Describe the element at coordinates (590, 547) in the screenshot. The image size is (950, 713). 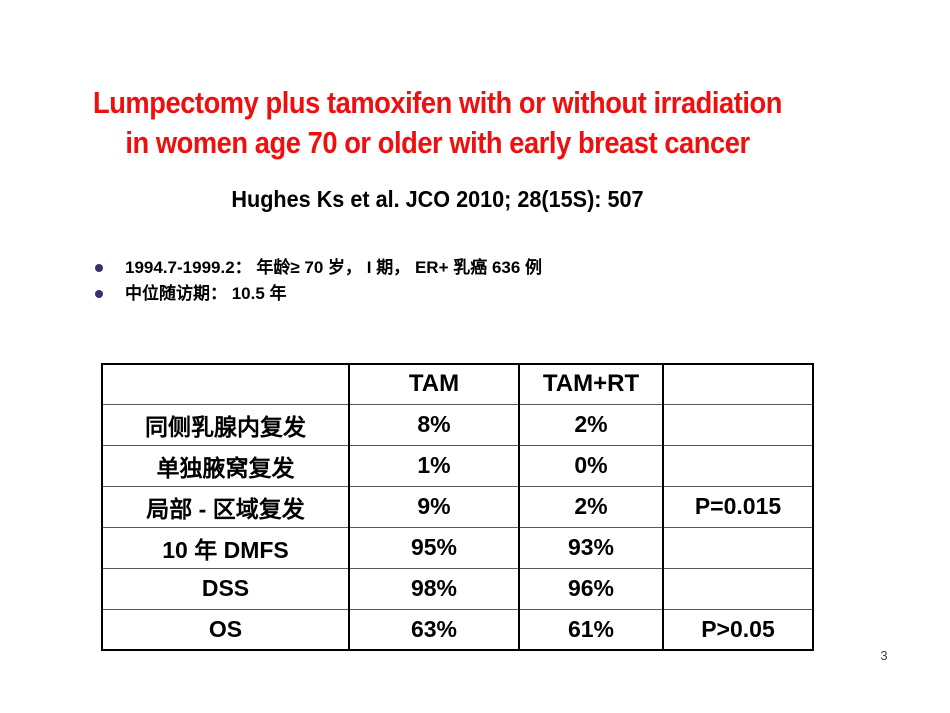
I see `cell-value: 93%` at that location.